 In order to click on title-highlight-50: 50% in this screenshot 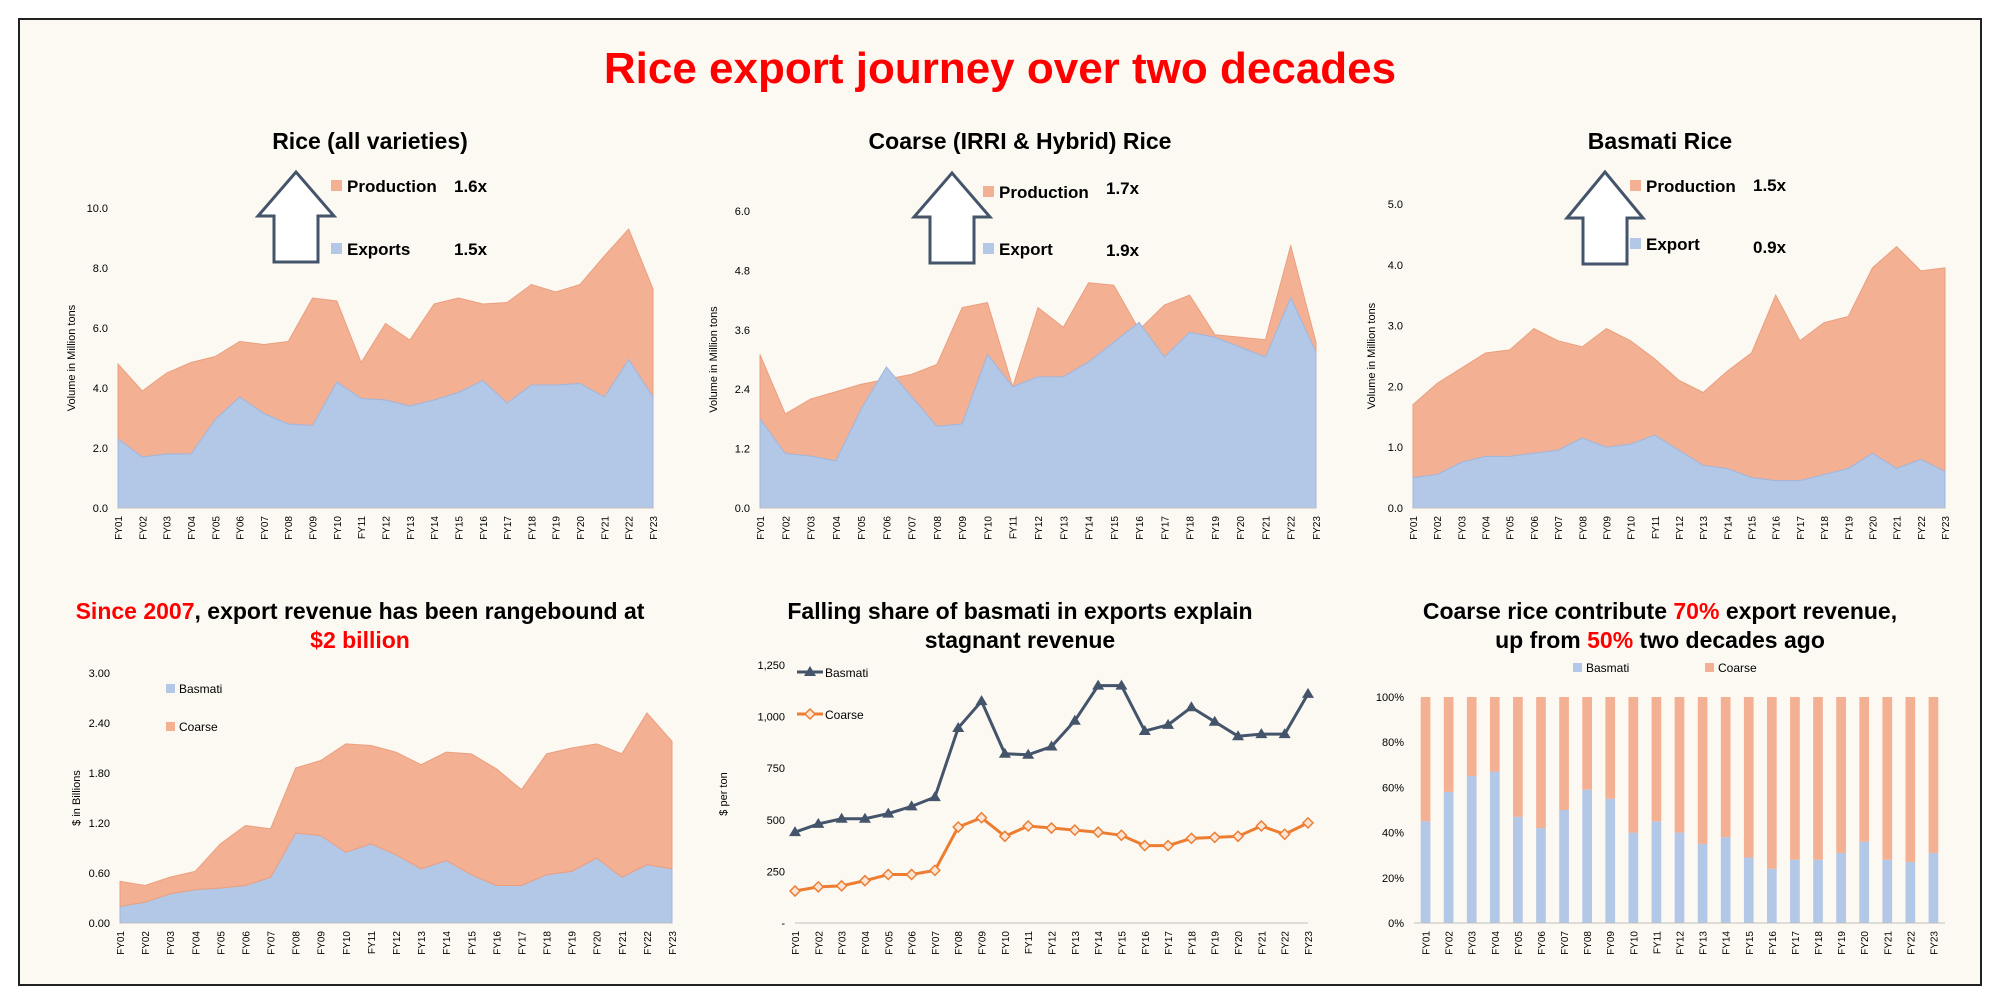, I will do `click(1610, 640)`.